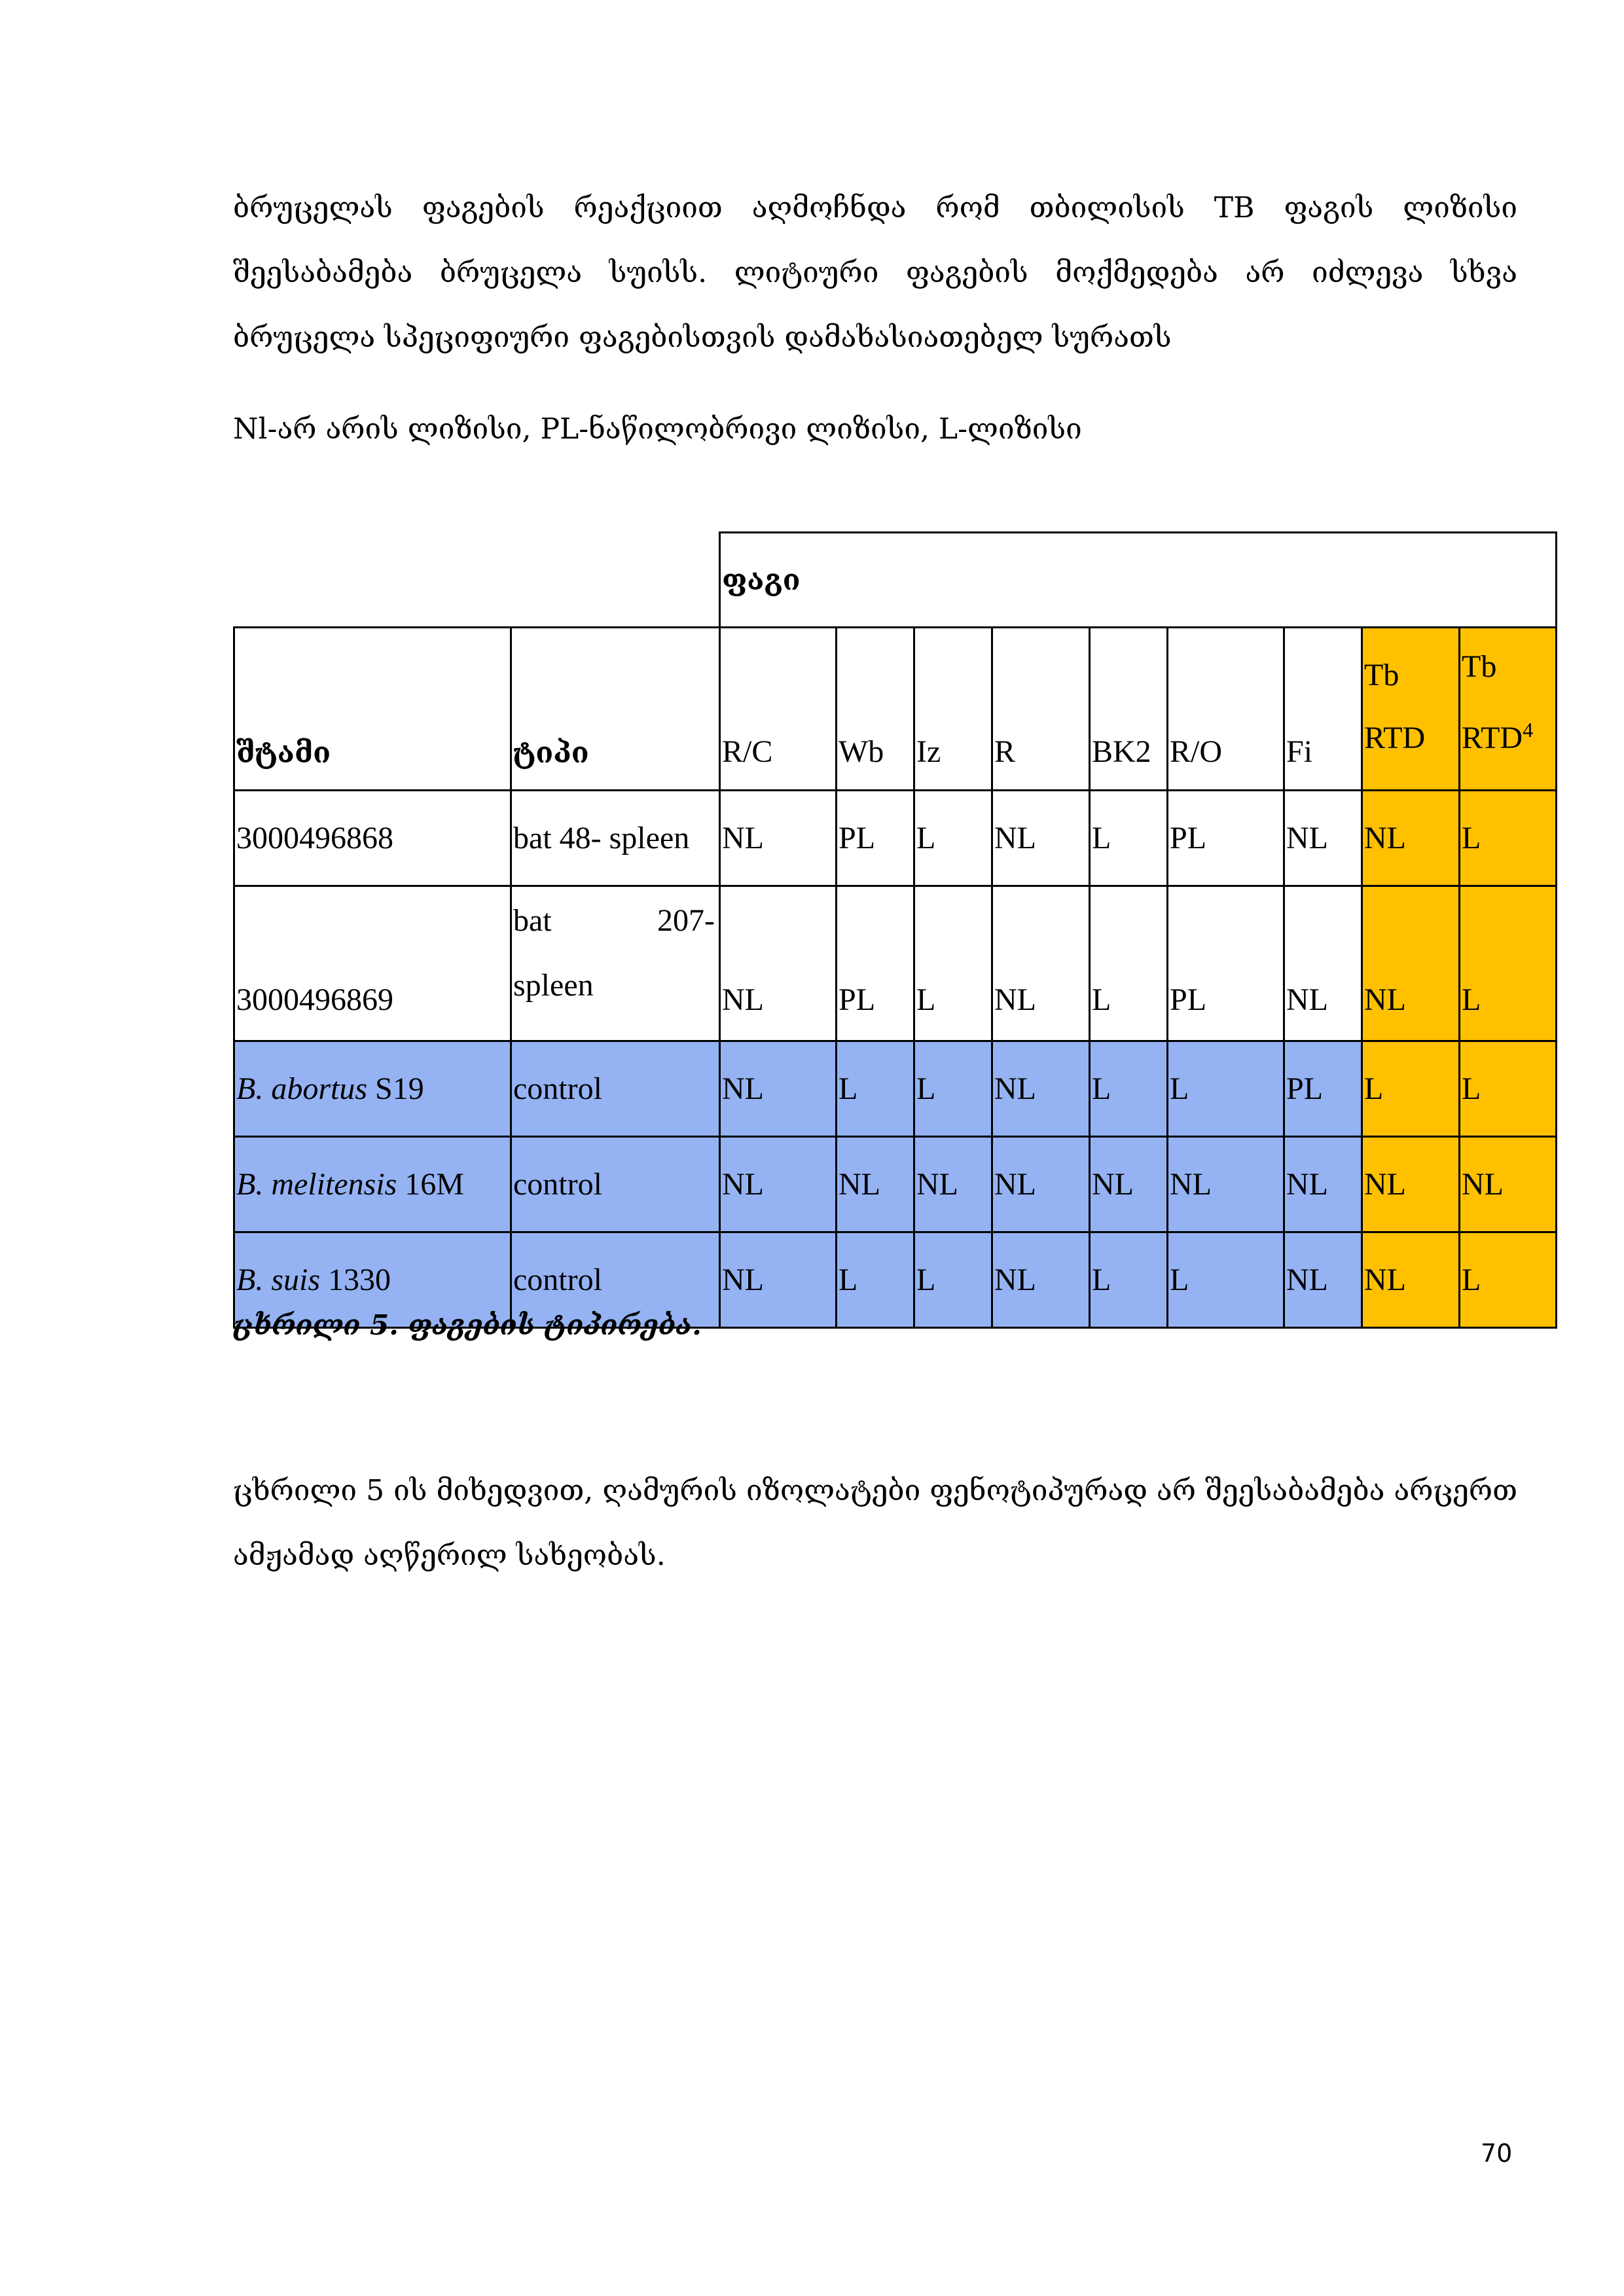 The height and width of the screenshot is (2296, 1624). Describe the element at coordinates (615, 963) in the screenshot. I see `type-cell: bat 207- spleen` at that location.